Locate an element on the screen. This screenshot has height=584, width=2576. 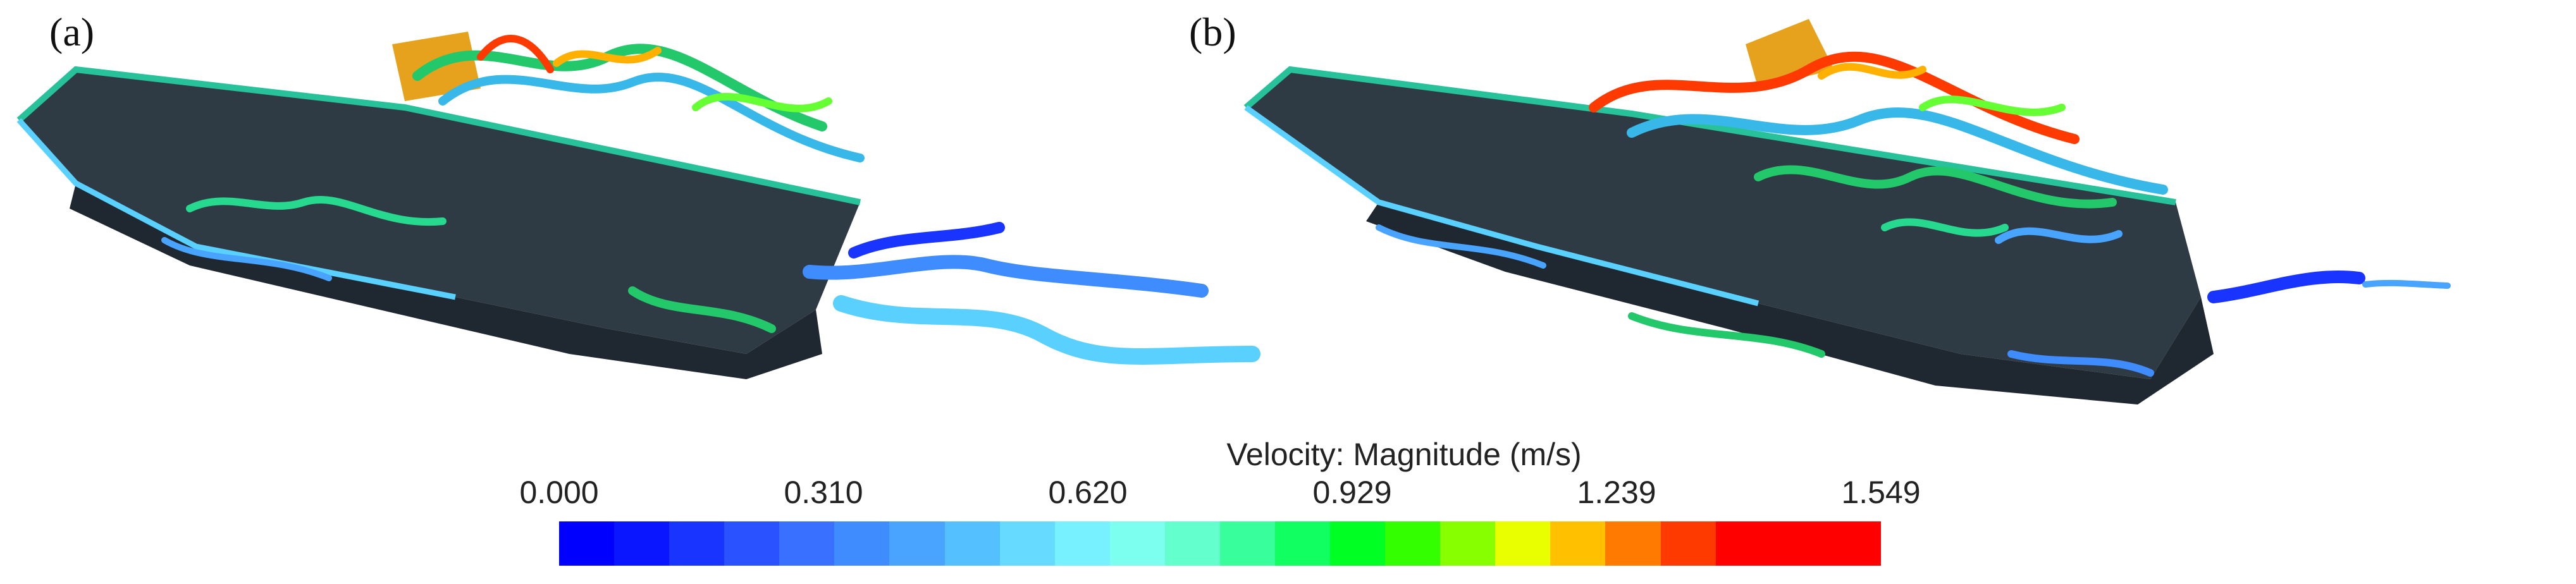
tick-label: 1.549 is located at coordinates (1881, 493).